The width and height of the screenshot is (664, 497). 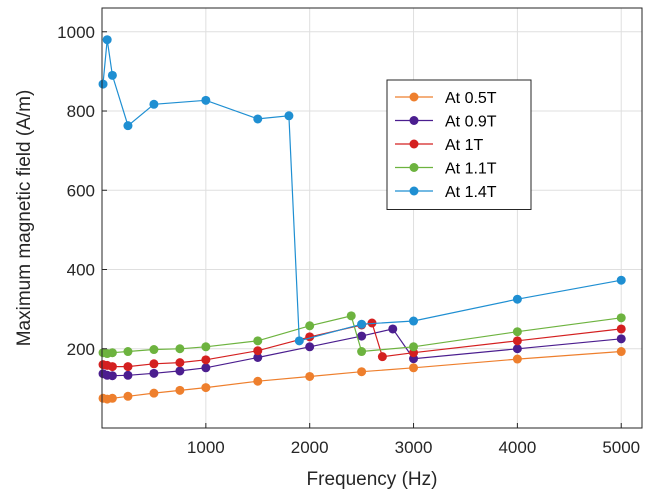 What do you see at coordinates (81, 270) in the screenshot?
I see `y-tick-label: 400` at bounding box center [81, 270].